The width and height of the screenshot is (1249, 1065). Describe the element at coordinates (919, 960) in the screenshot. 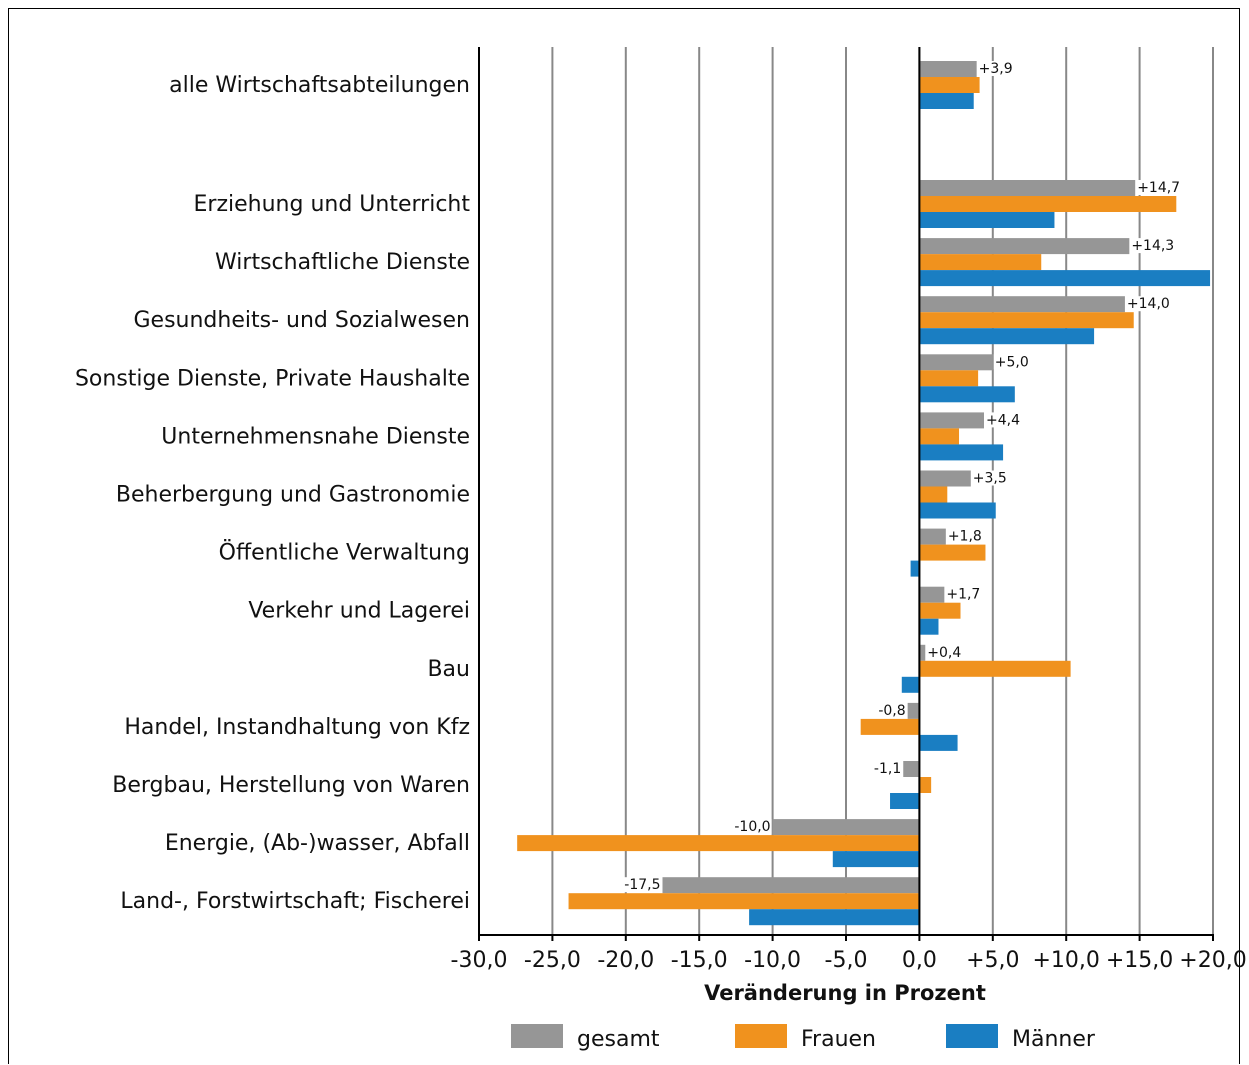

I see `x-tick-label: 0,0` at that location.